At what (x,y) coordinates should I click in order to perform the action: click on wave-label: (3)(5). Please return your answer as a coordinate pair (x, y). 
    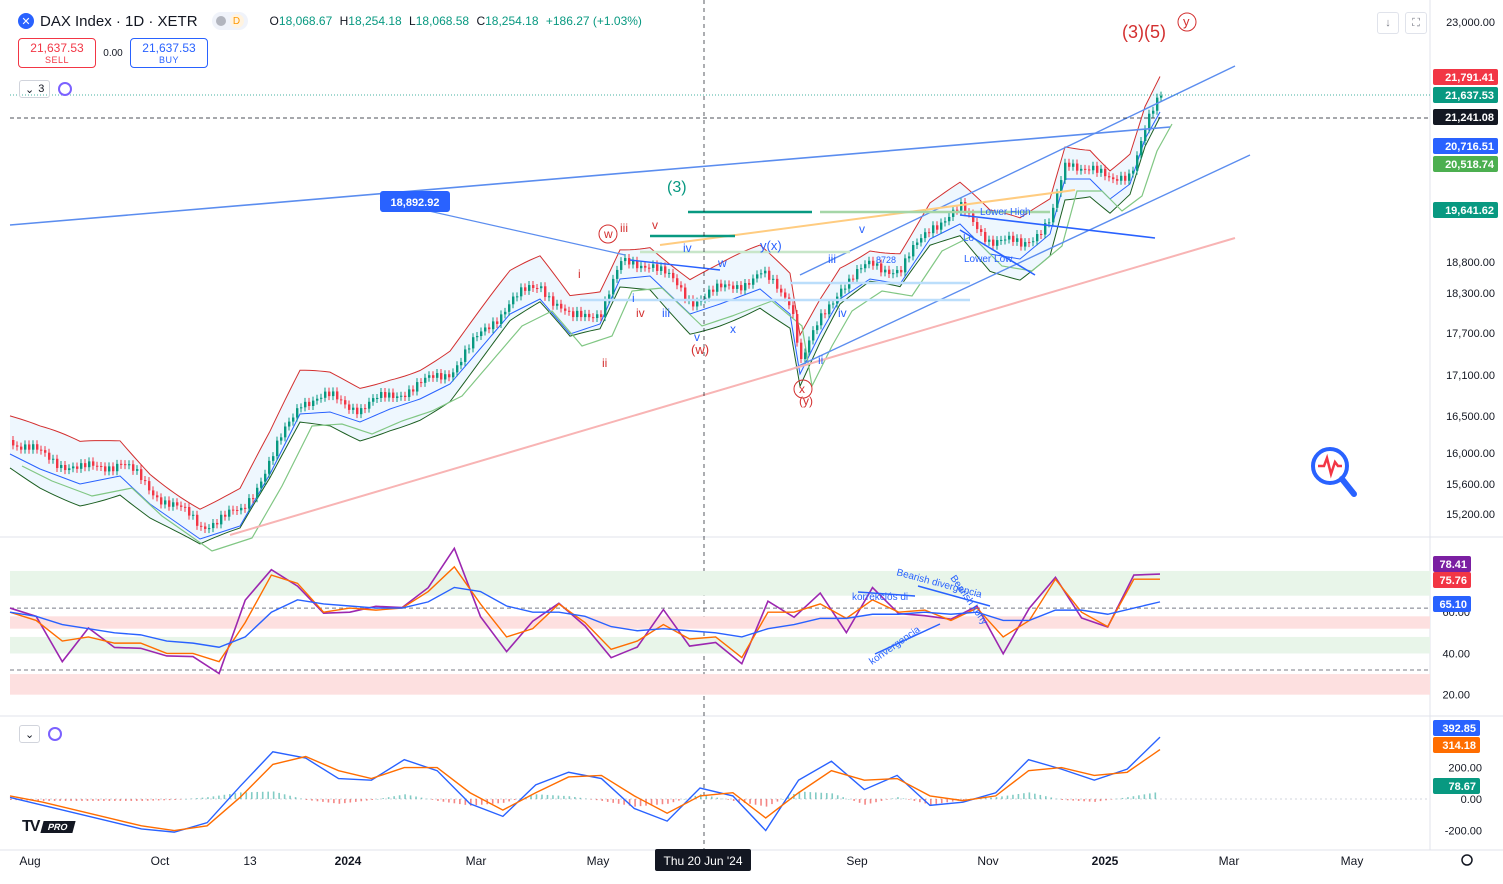
    Looking at the image, I should click on (1144, 32).